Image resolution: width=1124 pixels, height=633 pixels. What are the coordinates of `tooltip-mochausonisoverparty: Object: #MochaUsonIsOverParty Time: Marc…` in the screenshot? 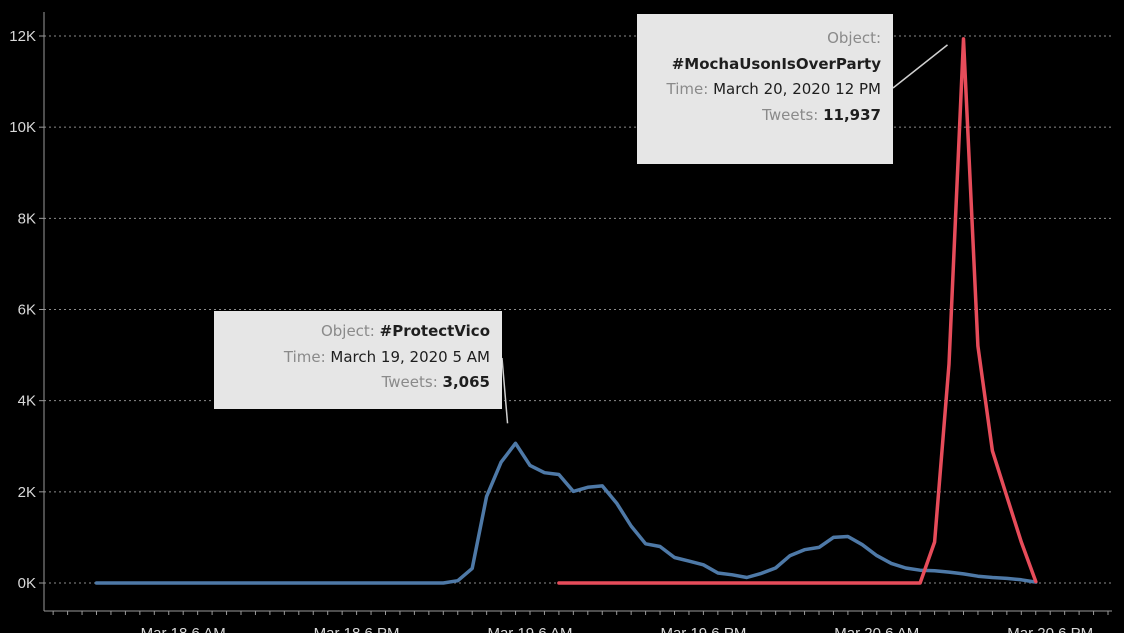 It's located at (765, 89).